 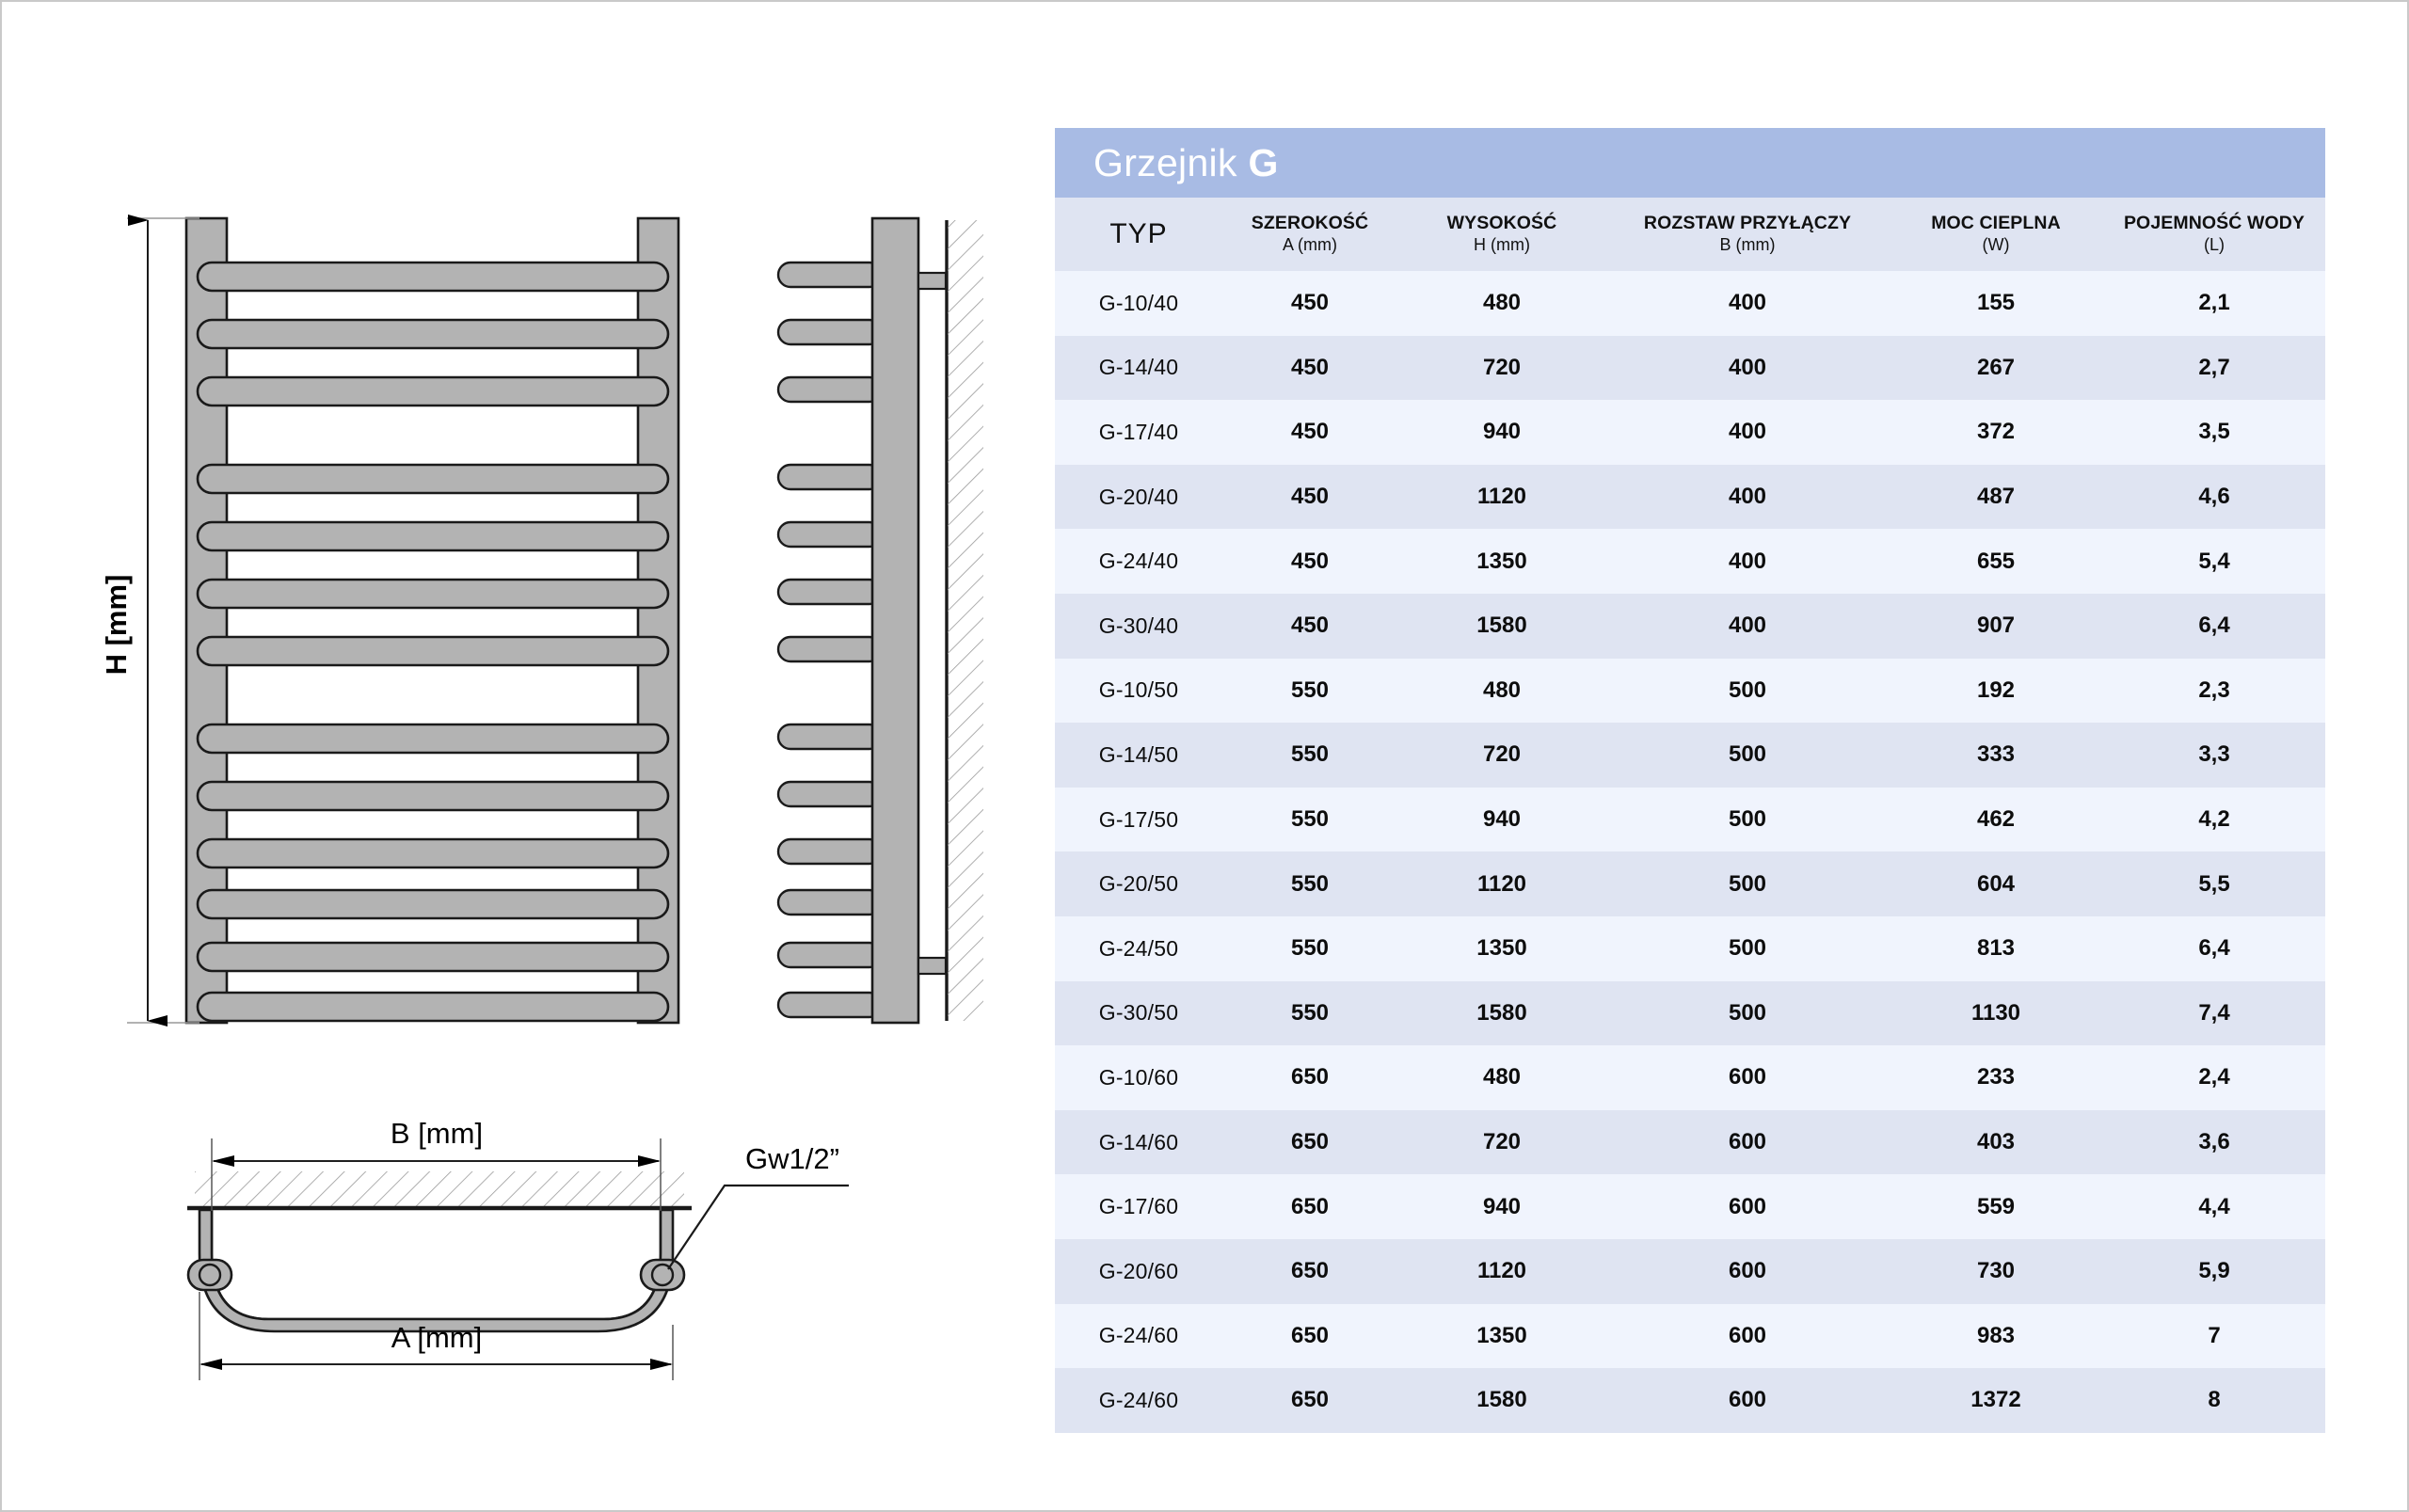 I want to click on column-header-moc-unit: (W), so click(x=1996, y=244).